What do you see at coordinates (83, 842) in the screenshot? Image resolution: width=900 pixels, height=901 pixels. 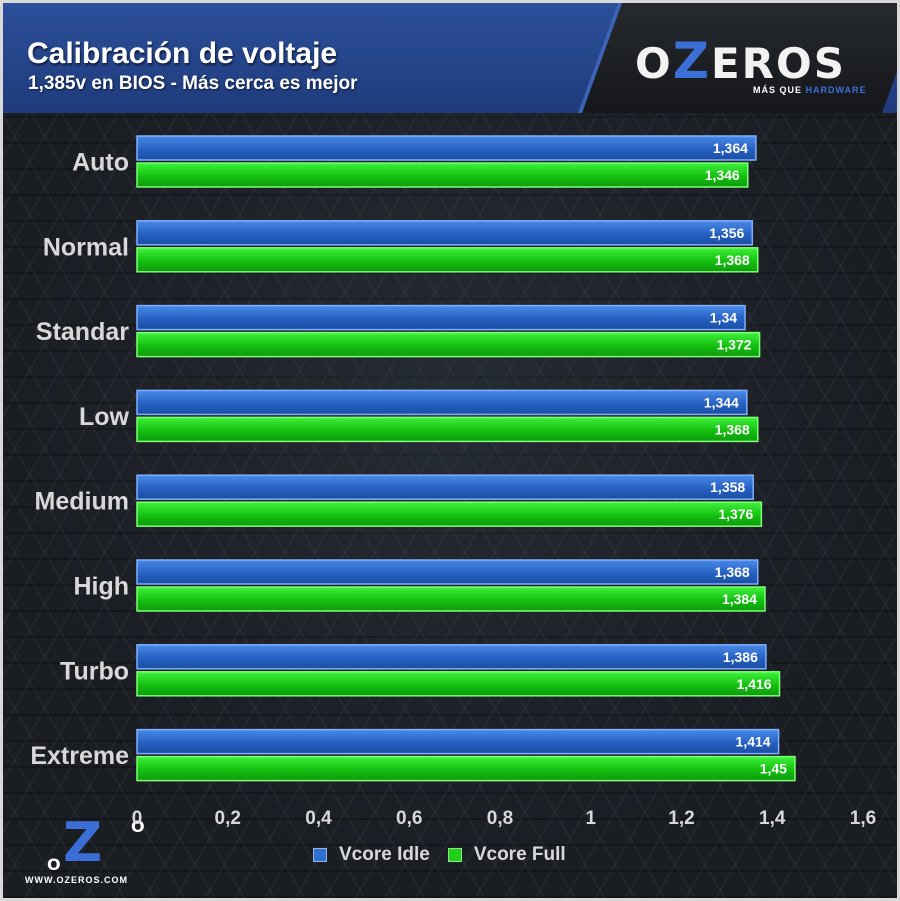 I see `footer-logo-z: Z` at bounding box center [83, 842].